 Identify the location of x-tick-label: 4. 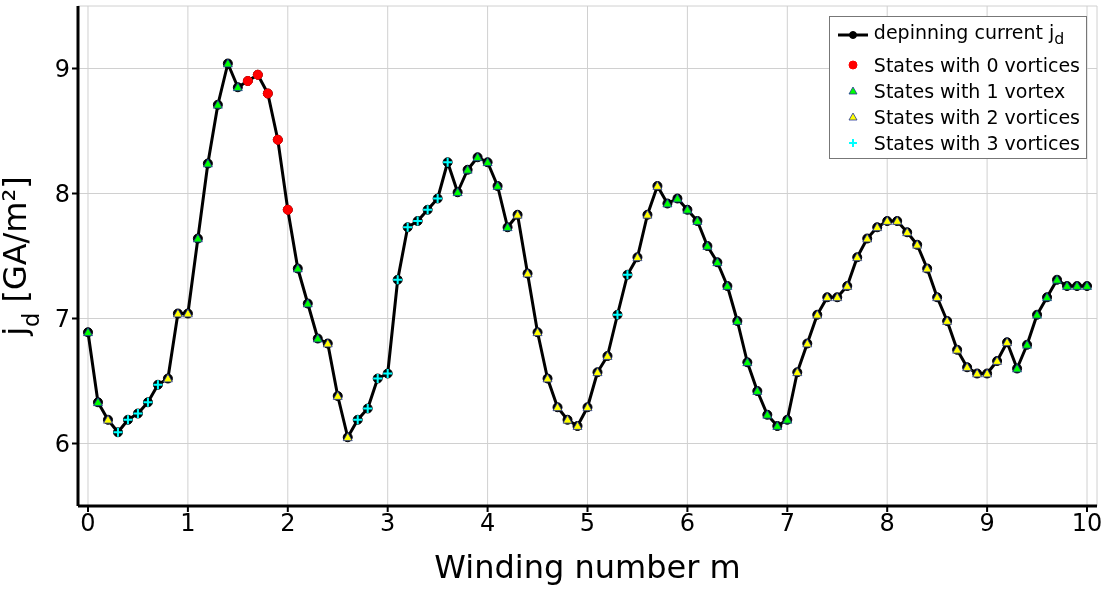
(487, 523).